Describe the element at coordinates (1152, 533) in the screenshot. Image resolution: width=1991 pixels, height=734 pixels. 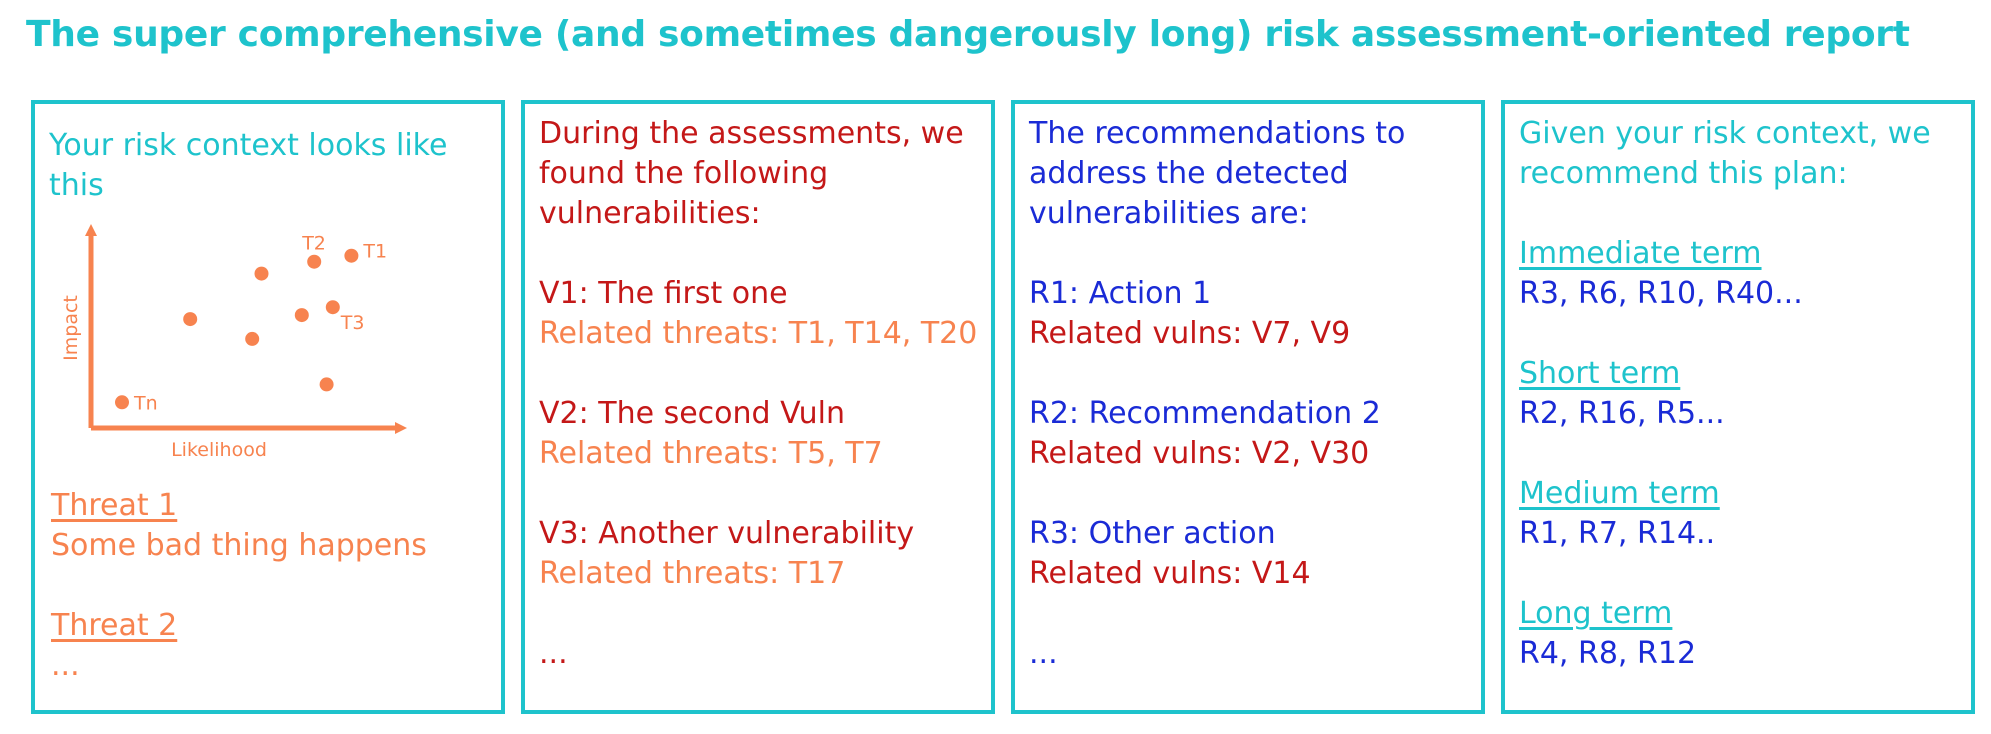
I see `rec-3-title: R3: Other action` at that location.